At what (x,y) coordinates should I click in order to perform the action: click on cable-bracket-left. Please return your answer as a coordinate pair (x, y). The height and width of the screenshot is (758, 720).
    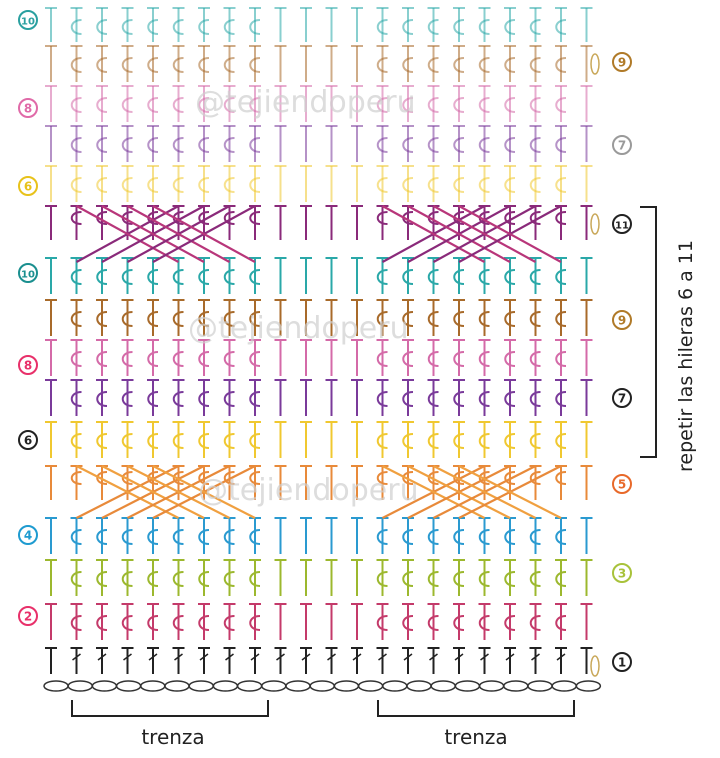
    Looking at the image, I should click on (170, 708).